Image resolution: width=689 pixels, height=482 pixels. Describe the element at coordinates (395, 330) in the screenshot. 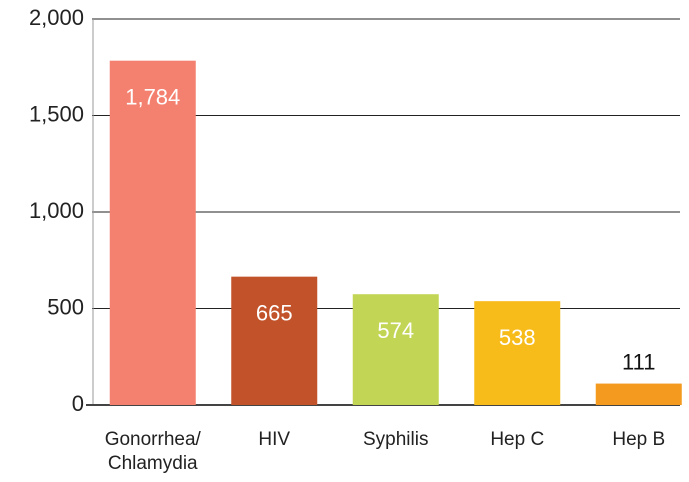

I see `data-label: 574` at that location.